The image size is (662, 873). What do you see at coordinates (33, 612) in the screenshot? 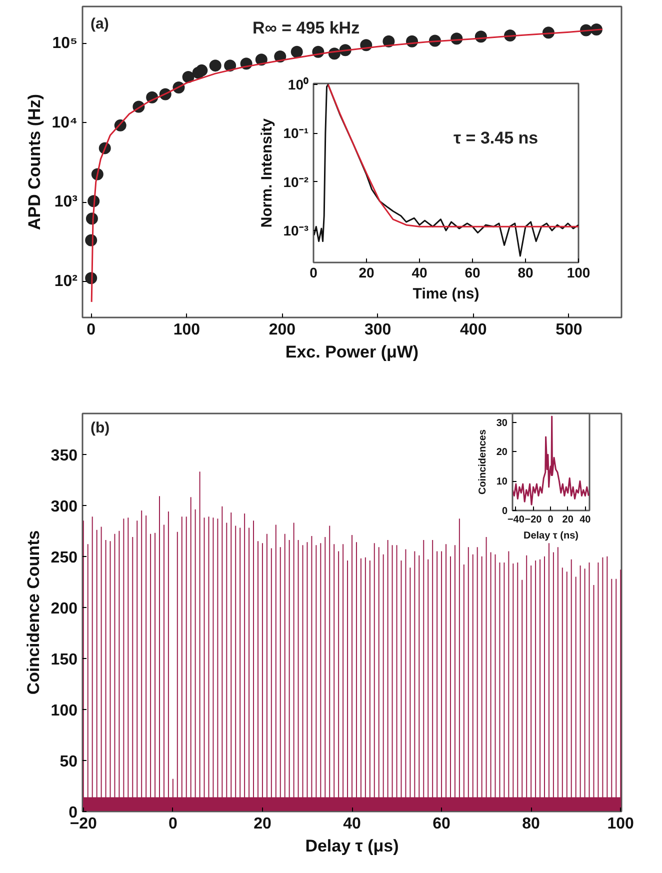
I see `y-axis-title: Coincidence Counts` at bounding box center [33, 612].